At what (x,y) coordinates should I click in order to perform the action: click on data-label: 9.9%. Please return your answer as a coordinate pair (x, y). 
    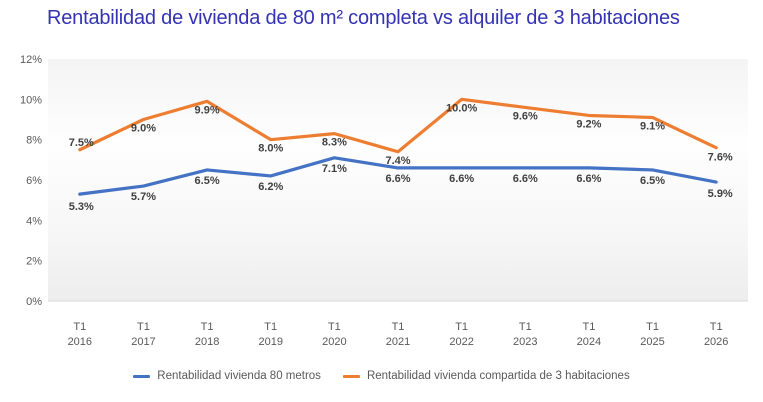
    Looking at the image, I should click on (207, 110).